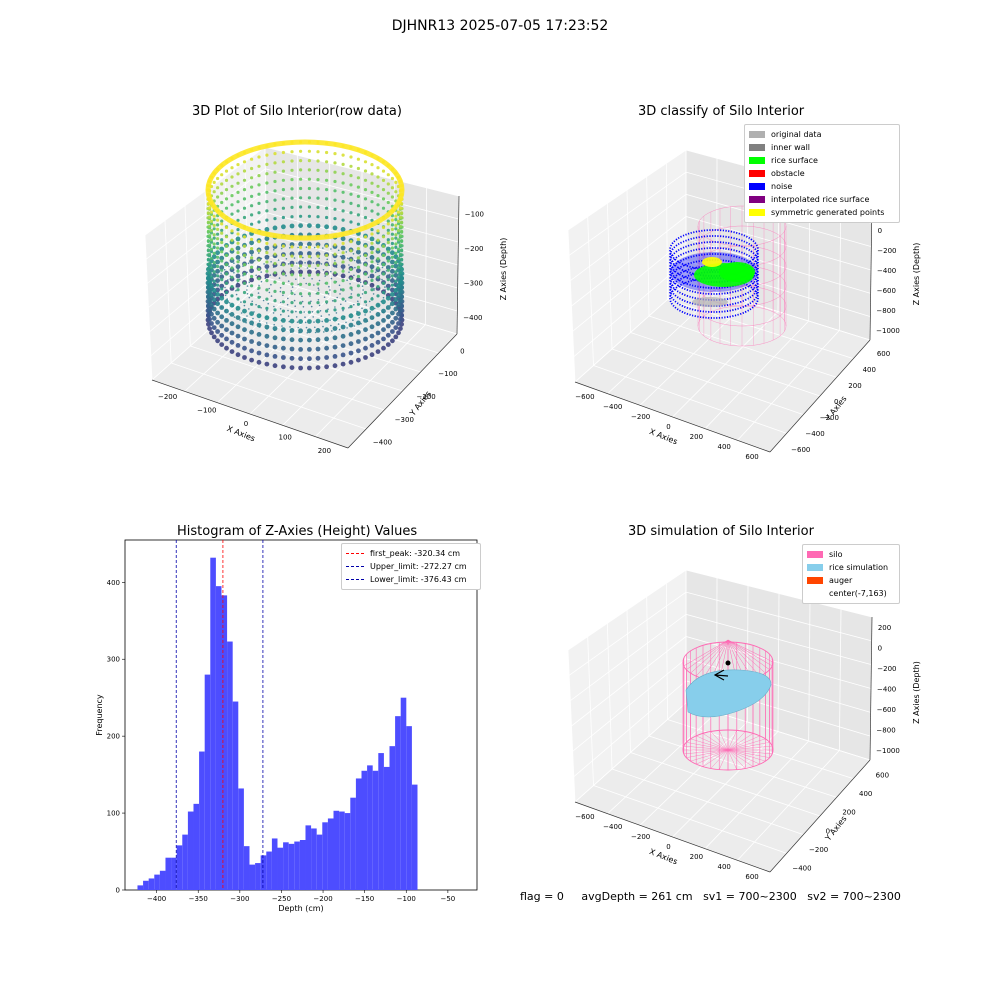 This screenshot has width=1000, height=1000. Describe the element at coordinates (206, 410) in the screenshot. I see `x-tick-label: −100` at that location.